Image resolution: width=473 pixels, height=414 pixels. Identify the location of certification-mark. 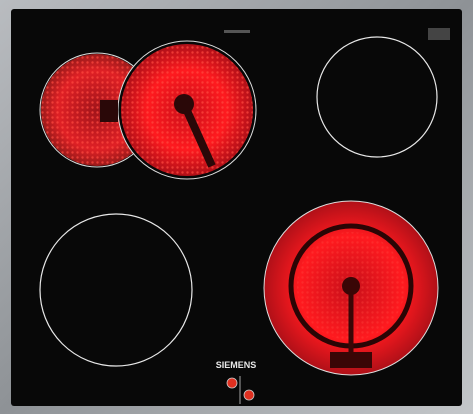
(439, 34).